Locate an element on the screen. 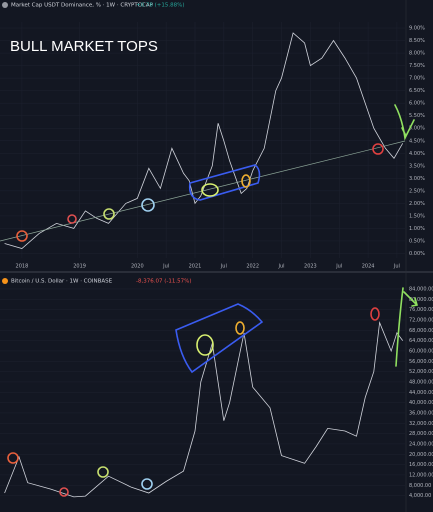 This screenshot has width=433, height=512. x-tick-label: 2023 is located at coordinates (310, 267).